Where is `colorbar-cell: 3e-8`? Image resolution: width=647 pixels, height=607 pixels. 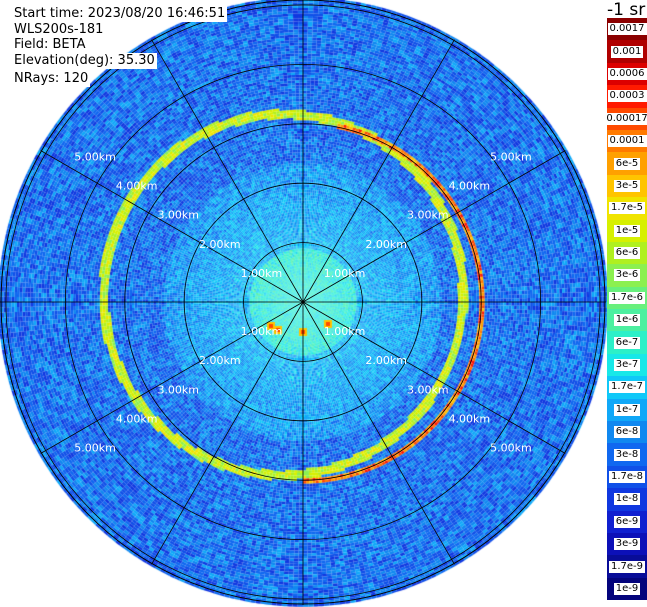
colorbar-cell: 3e-8 is located at coordinates (627, 454).